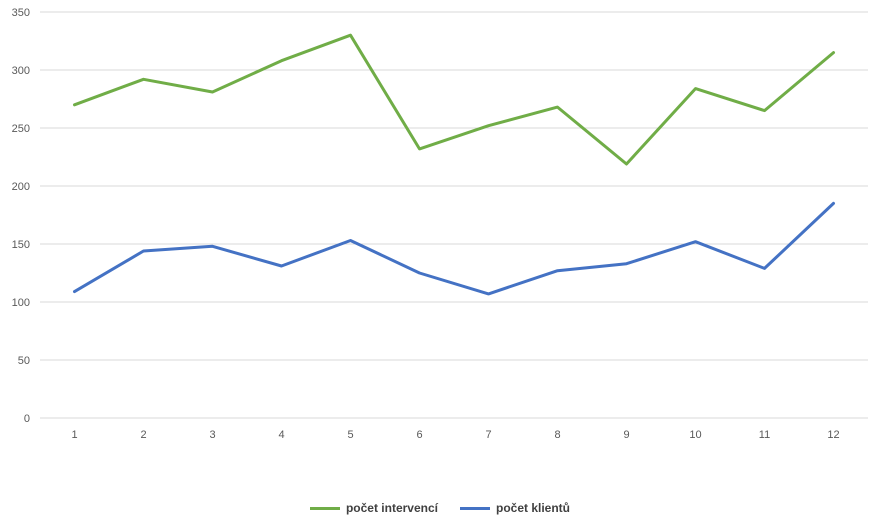  Describe the element at coordinates (21, 303) in the screenshot. I see `y-tick-label: 100` at that location.